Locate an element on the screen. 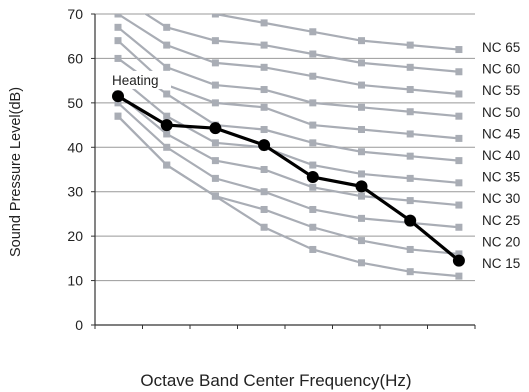 This screenshot has width=529, height=392. nc-label: NC 60 is located at coordinates (501, 69).